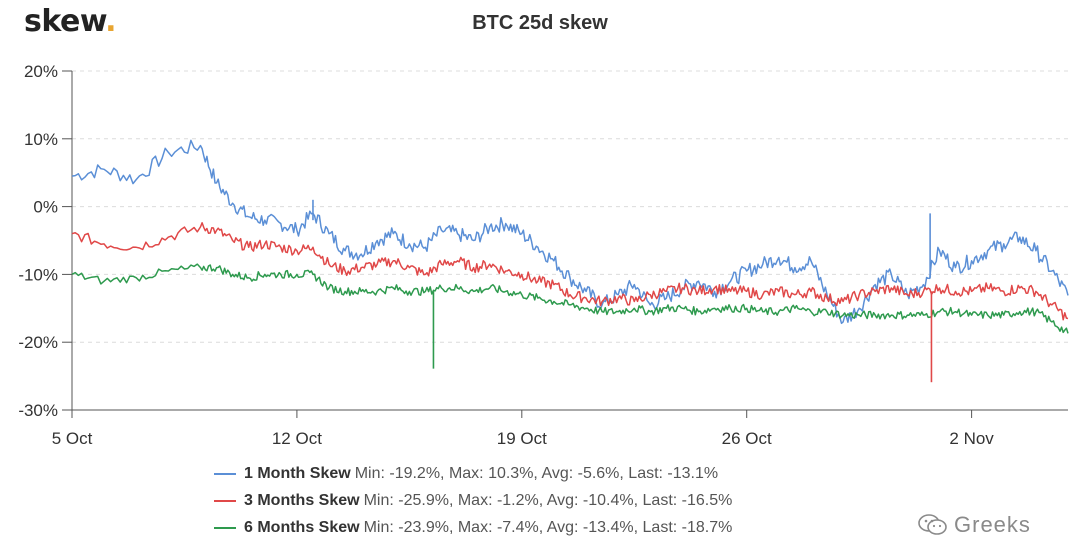 This screenshot has height=543, width=1080. I want to click on x-tick-label: 2 Nov, so click(971, 438).